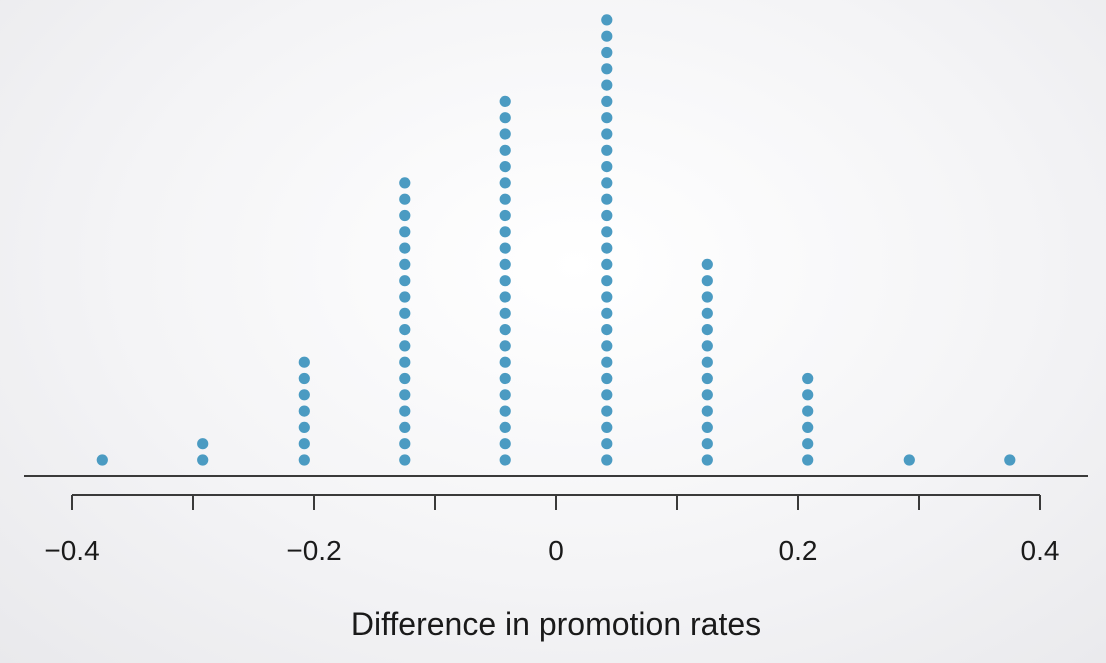 Image resolution: width=1106 pixels, height=663 pixels. Describe the element at coordinates (1040, 550) in the screenshot. I see `x-tick-label: 0.4` at that location.